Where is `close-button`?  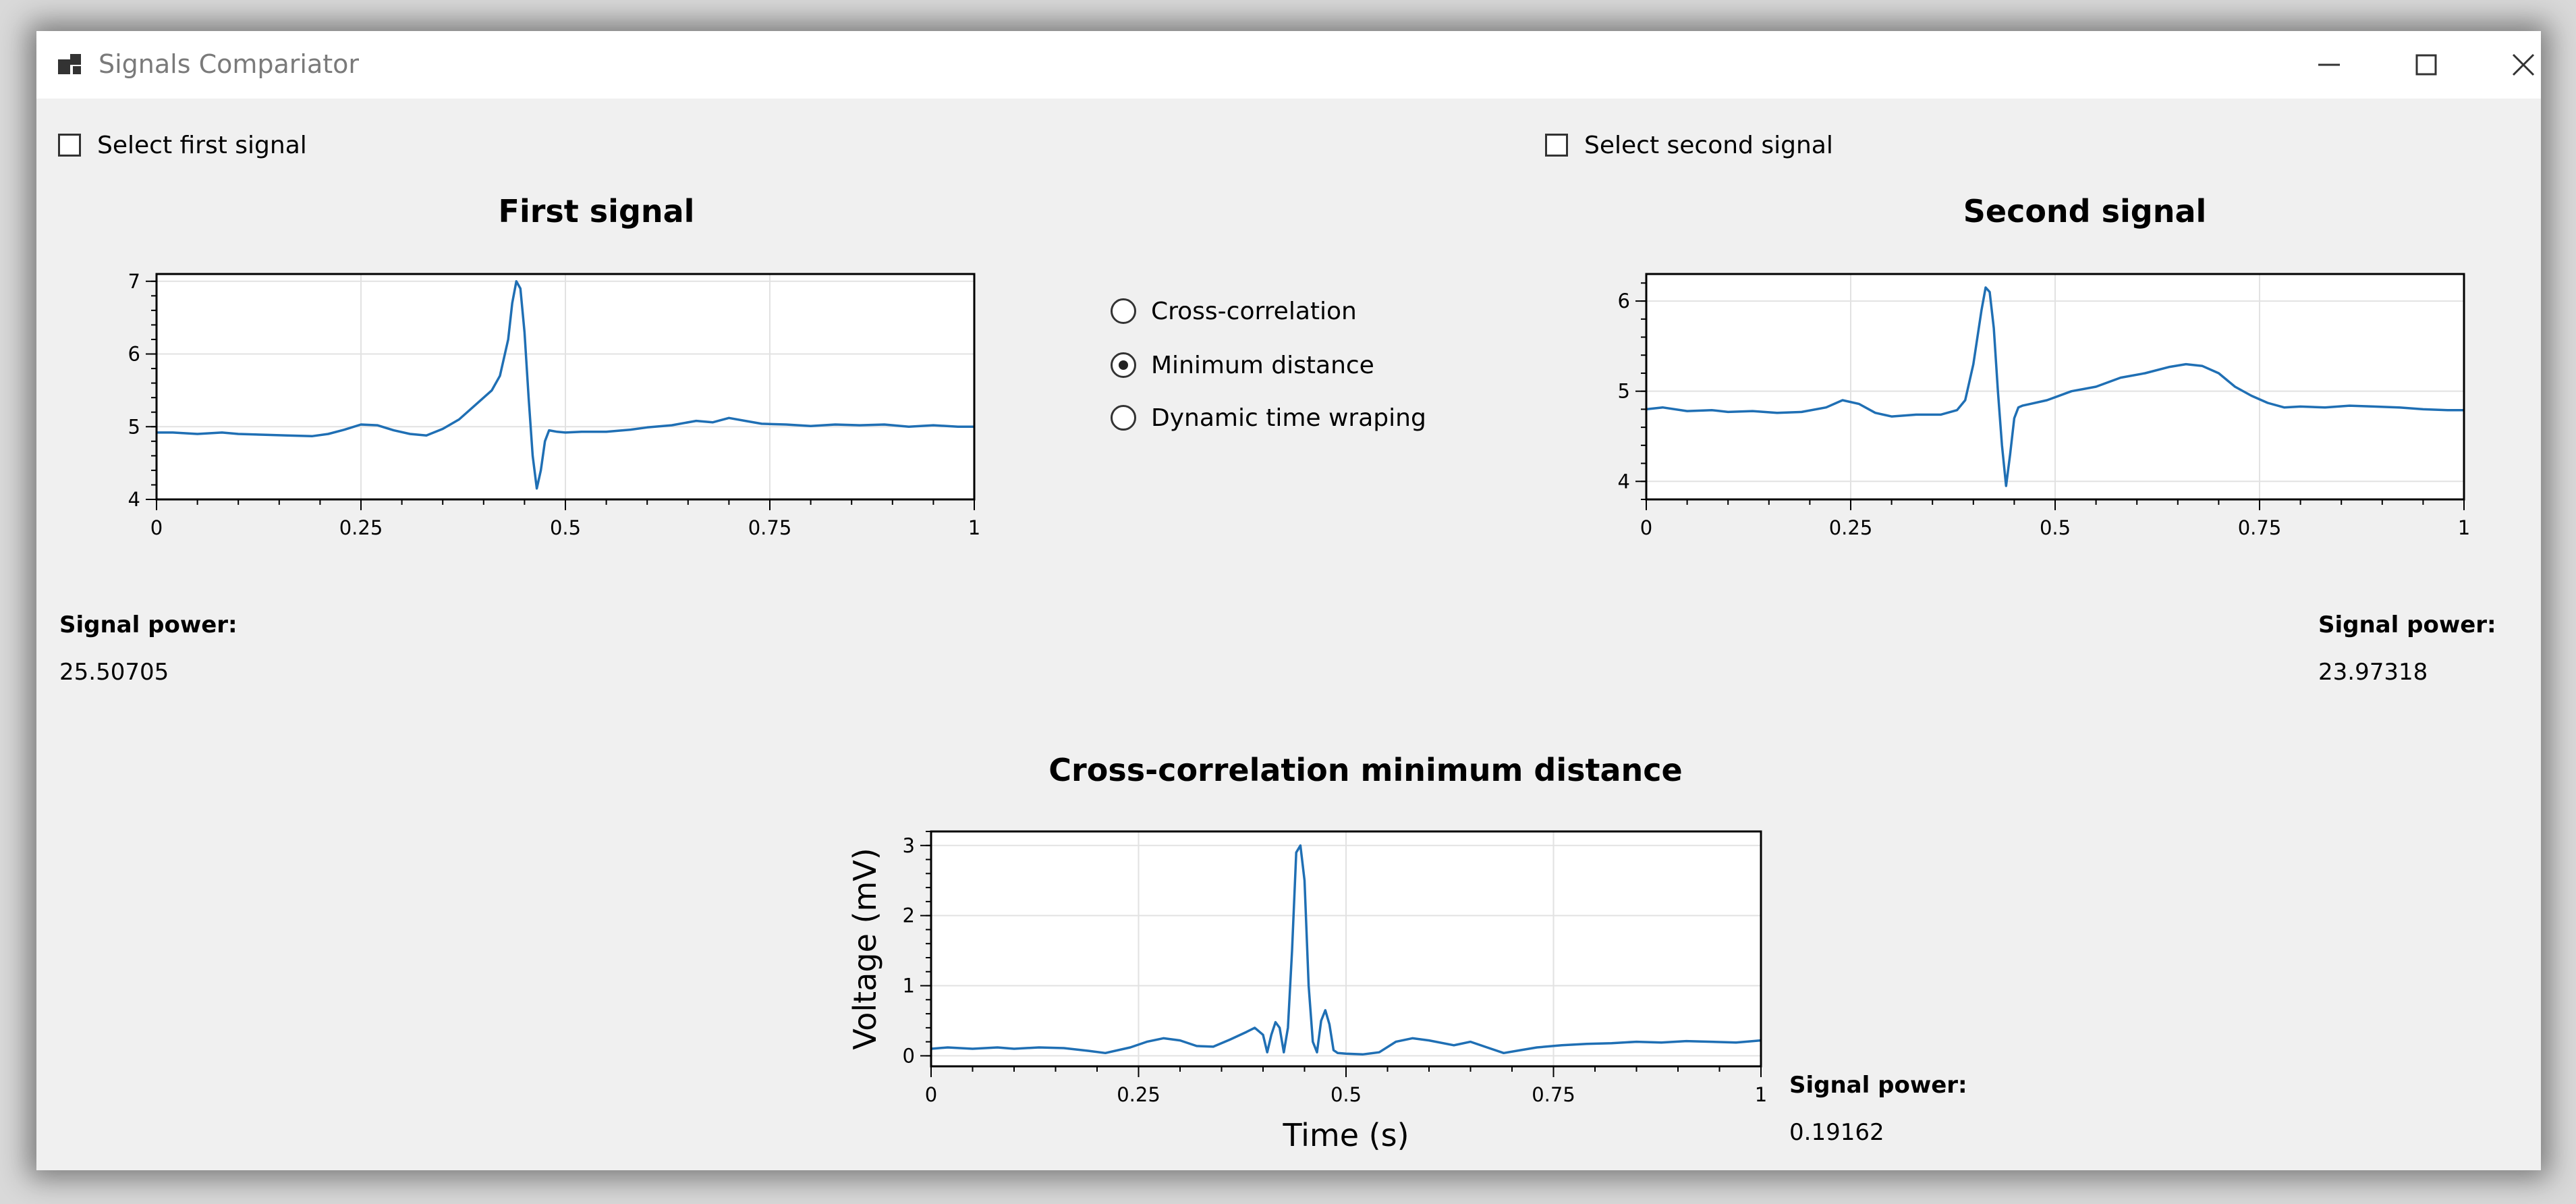
close-button is located at coordinates (2508, 65).